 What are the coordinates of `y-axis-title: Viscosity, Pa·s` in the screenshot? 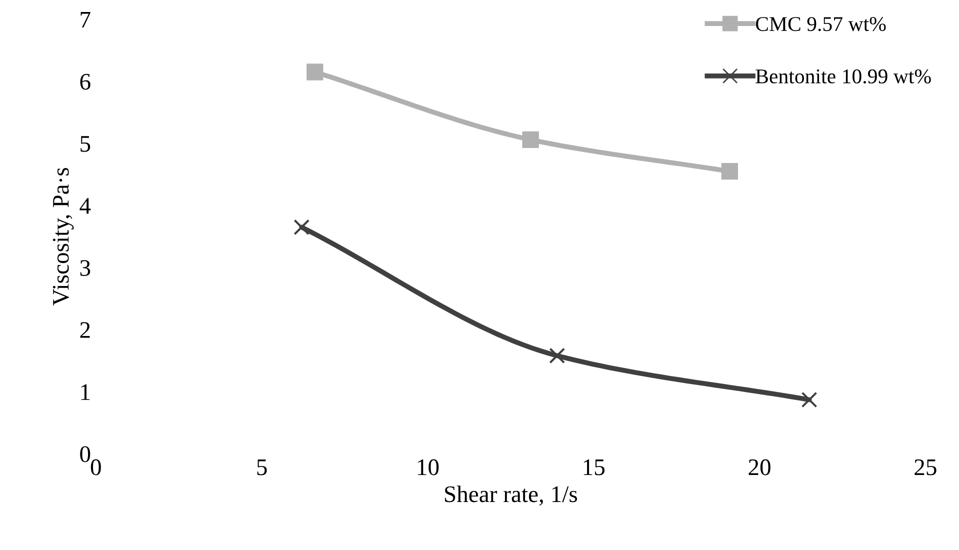 It's located at (63, 237).